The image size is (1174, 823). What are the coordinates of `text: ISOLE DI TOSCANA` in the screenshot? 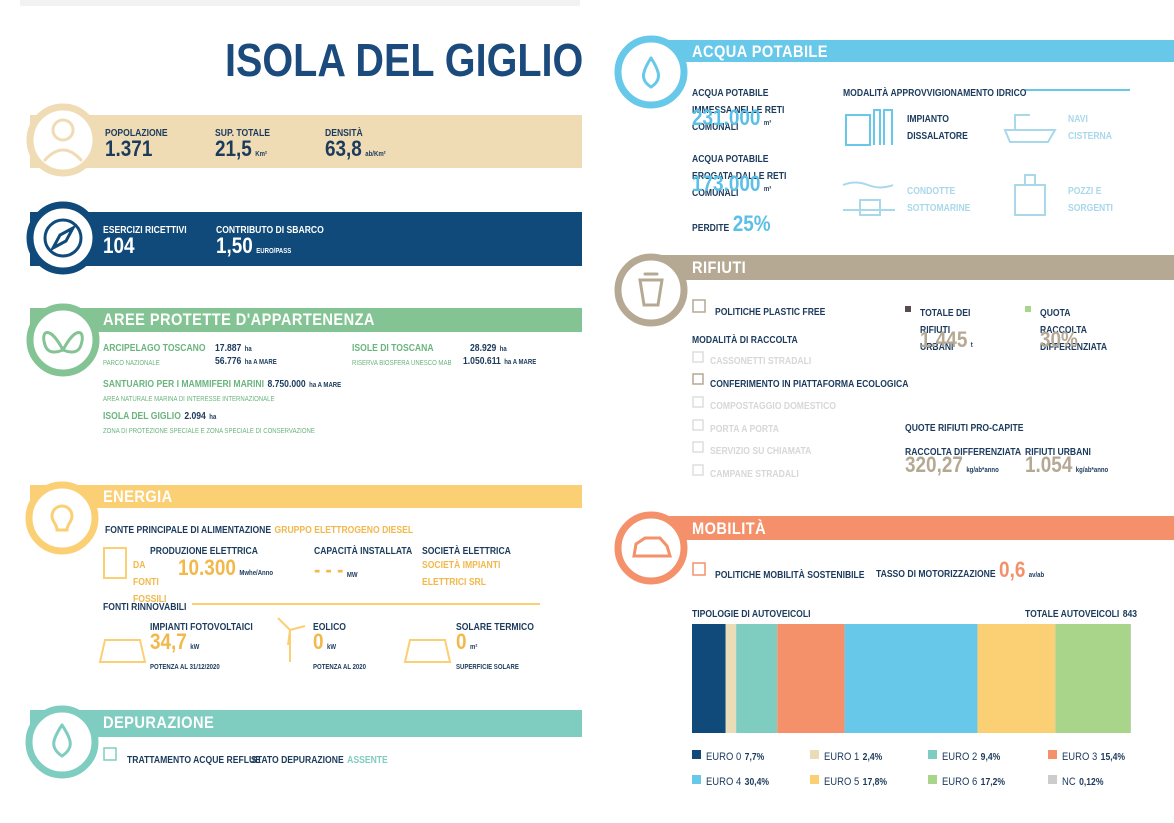 It's located at (393, 348).